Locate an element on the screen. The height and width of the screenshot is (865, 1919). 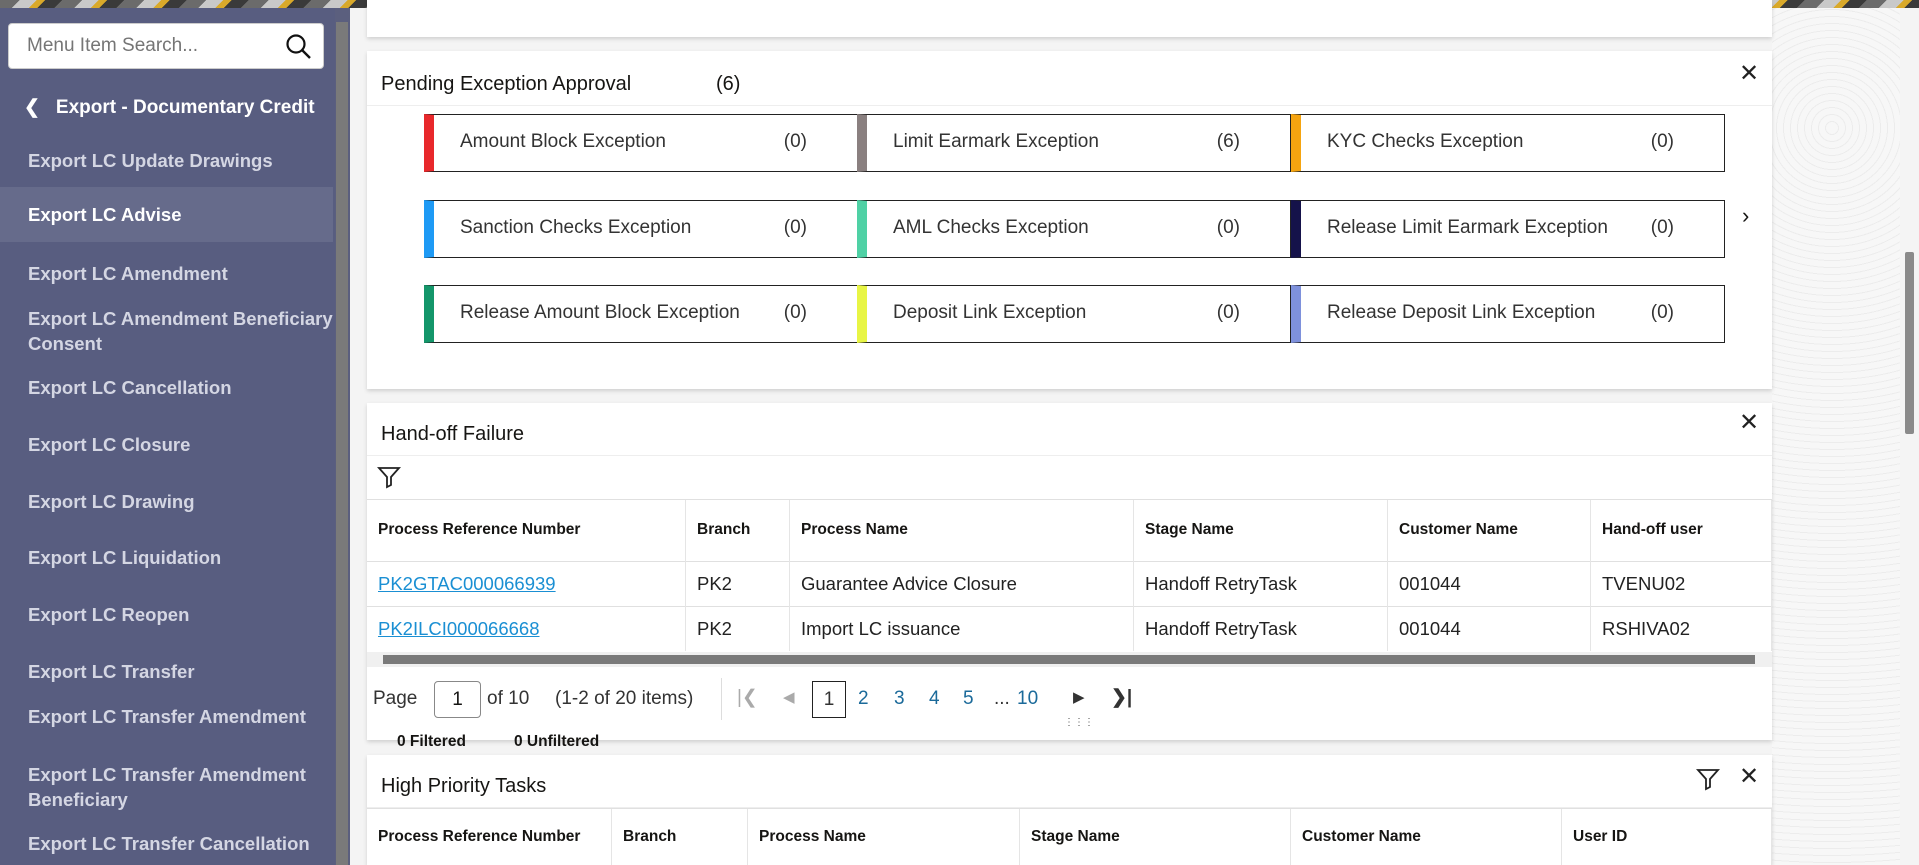
exception-label: AML Checks Exception is located at coordinates (991, 227).